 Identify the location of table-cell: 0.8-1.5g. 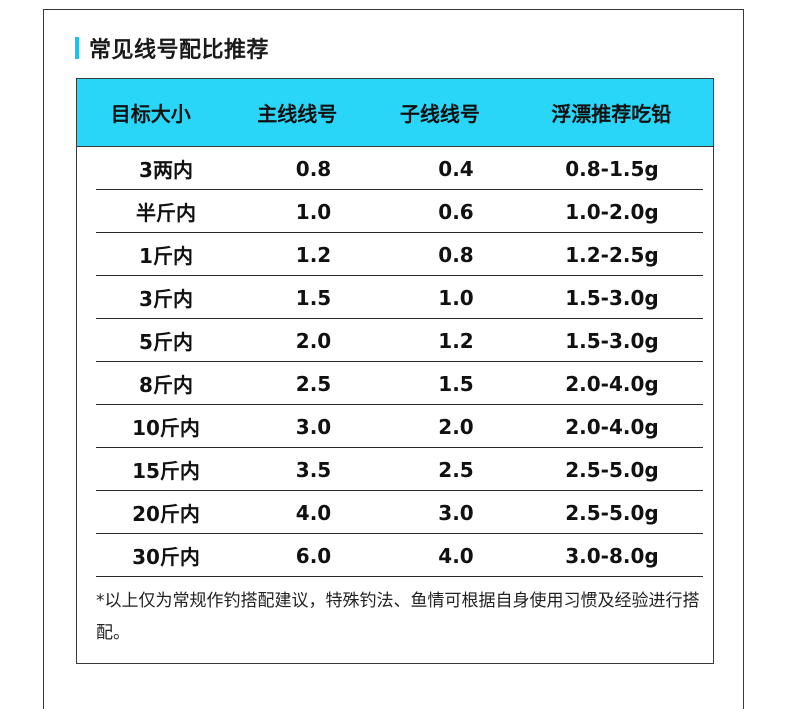
(612, 168).